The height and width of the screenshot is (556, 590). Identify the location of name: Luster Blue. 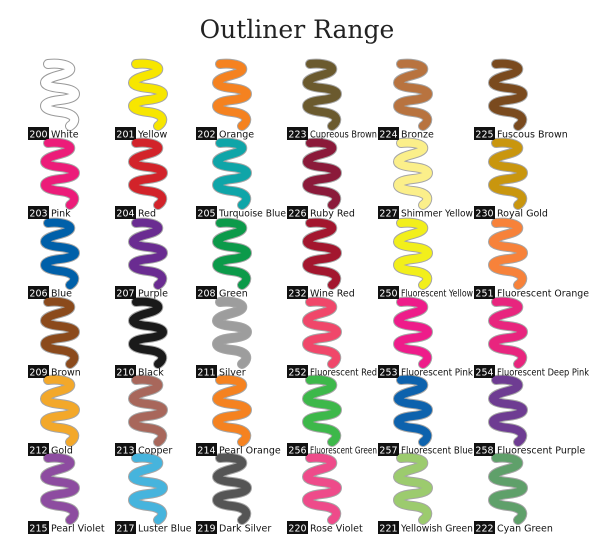
(165, 529).